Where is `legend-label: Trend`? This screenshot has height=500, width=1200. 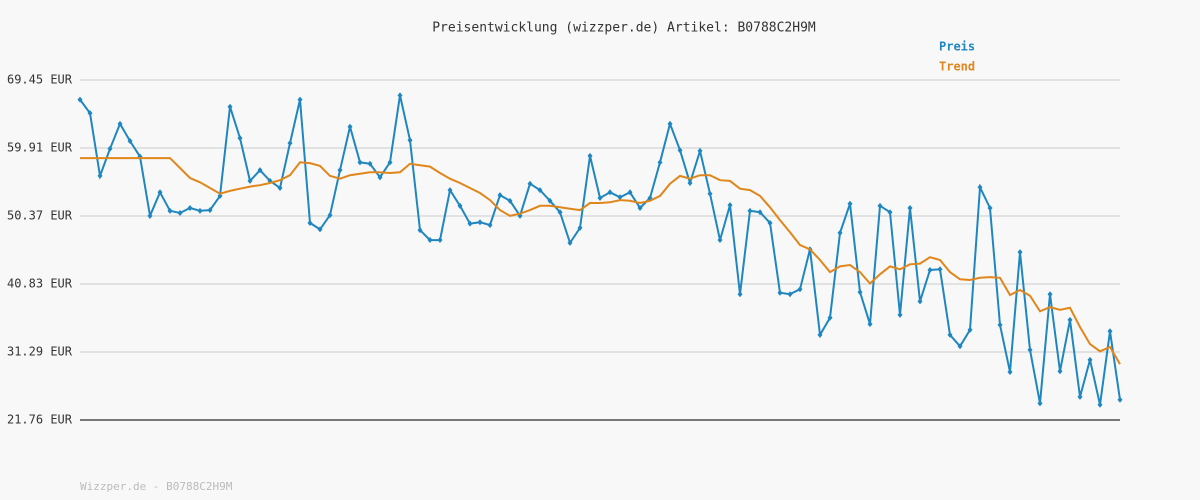
legend-label: Trend is located at coordinates (957, 67).